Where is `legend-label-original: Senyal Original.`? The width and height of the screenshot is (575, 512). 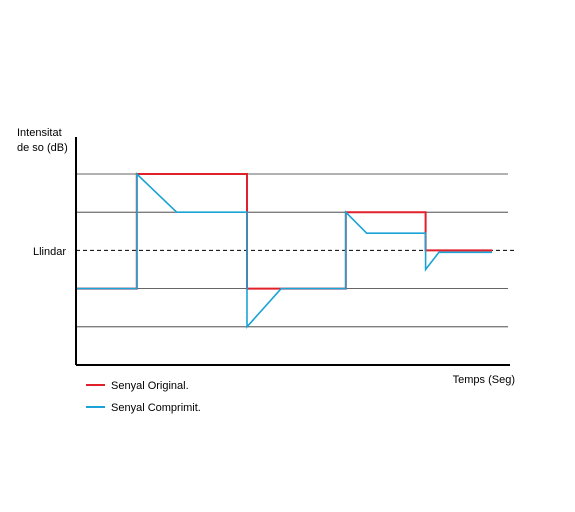 legend-label-original: Senyal Original. is located at coordinates (150, 386).